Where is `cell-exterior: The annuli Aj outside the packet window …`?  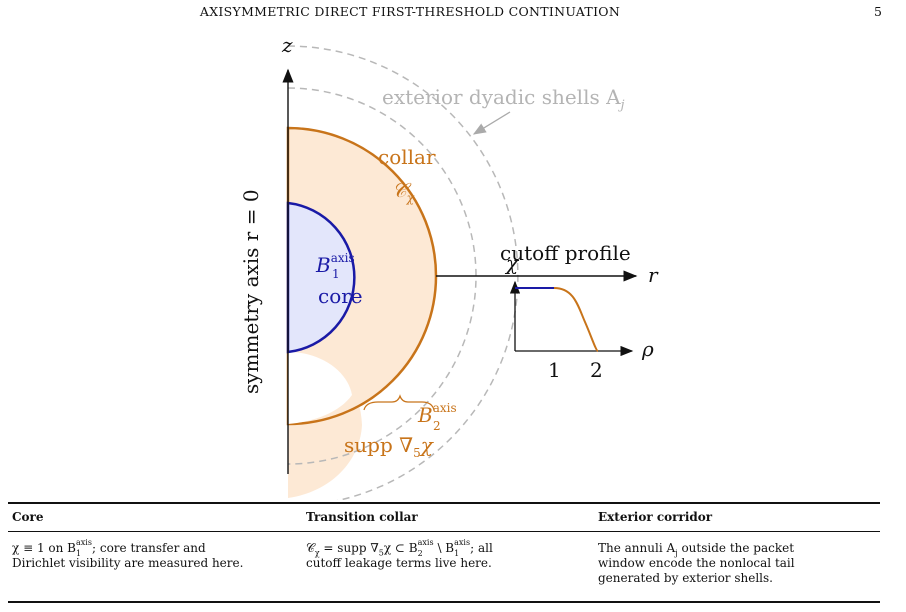
cell-exterior: The annuli Aj outside the packet window … is located at coordinates (738, 563).